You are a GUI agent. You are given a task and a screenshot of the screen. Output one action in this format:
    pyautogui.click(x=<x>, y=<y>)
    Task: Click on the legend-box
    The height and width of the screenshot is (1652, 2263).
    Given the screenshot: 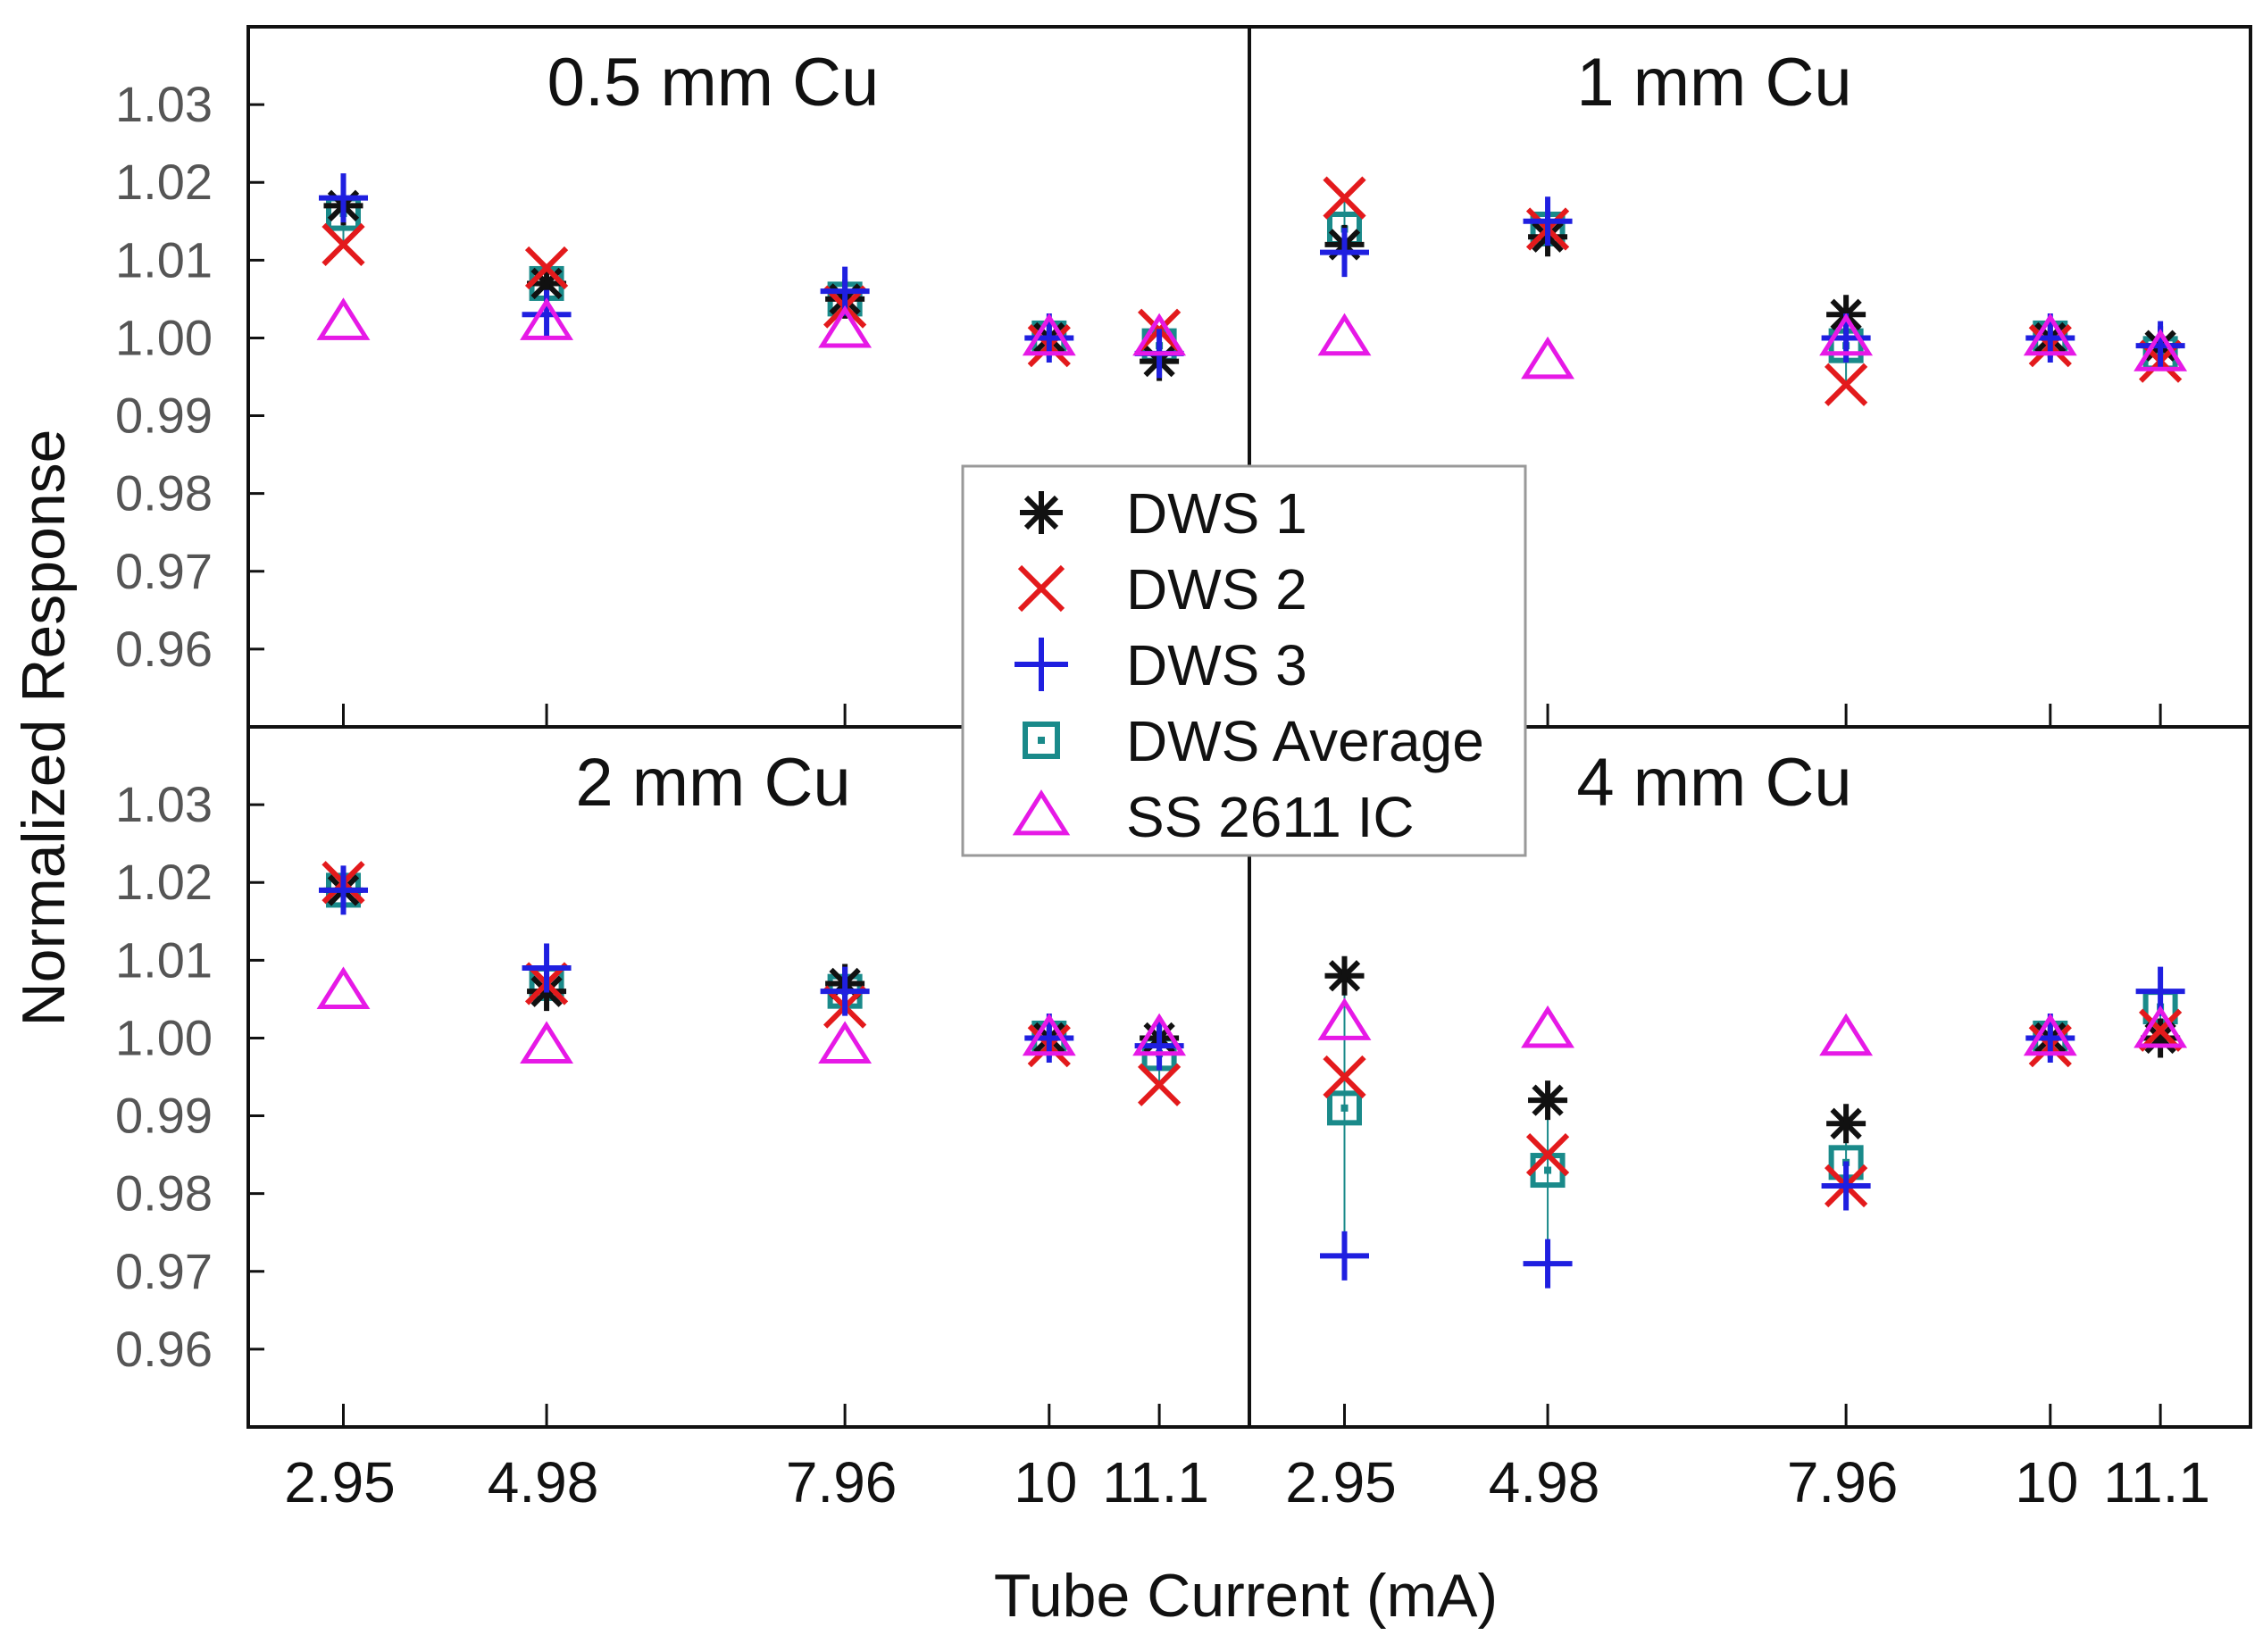 What is the action you would take?
    pyautogui.click(x=1244, y=660)
    